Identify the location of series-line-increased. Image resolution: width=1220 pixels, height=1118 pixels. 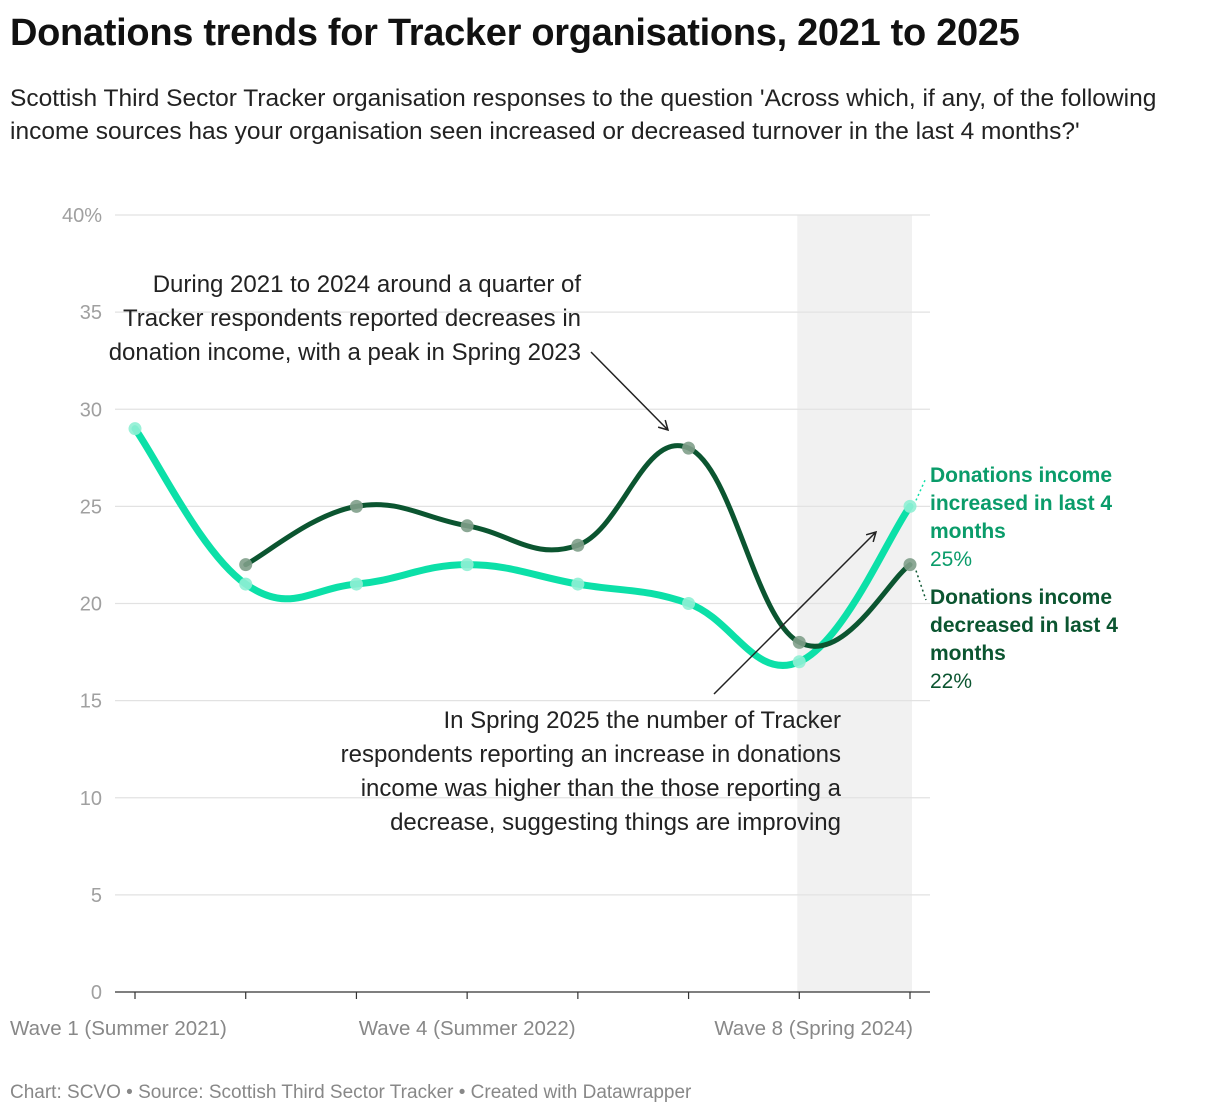
(522, 547).